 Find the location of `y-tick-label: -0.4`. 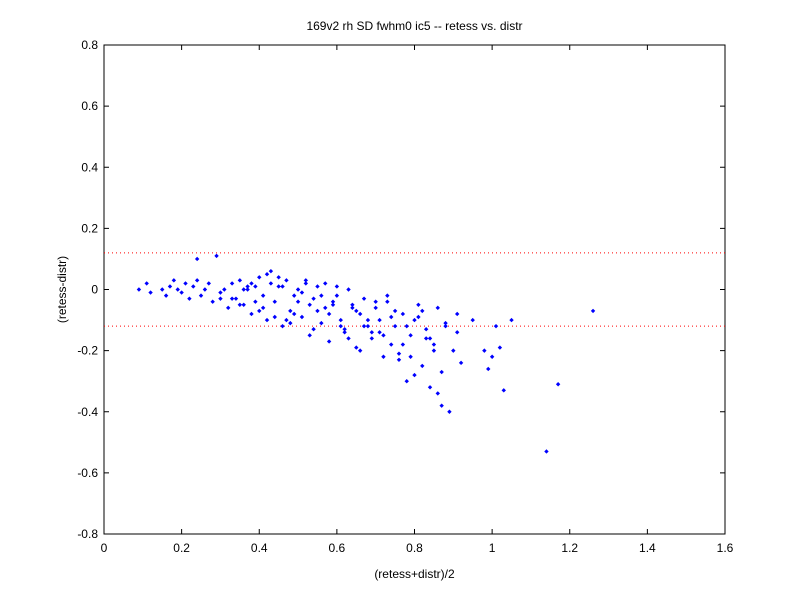

y-tick-label: -0.4 is located at coordinates (87, 412).